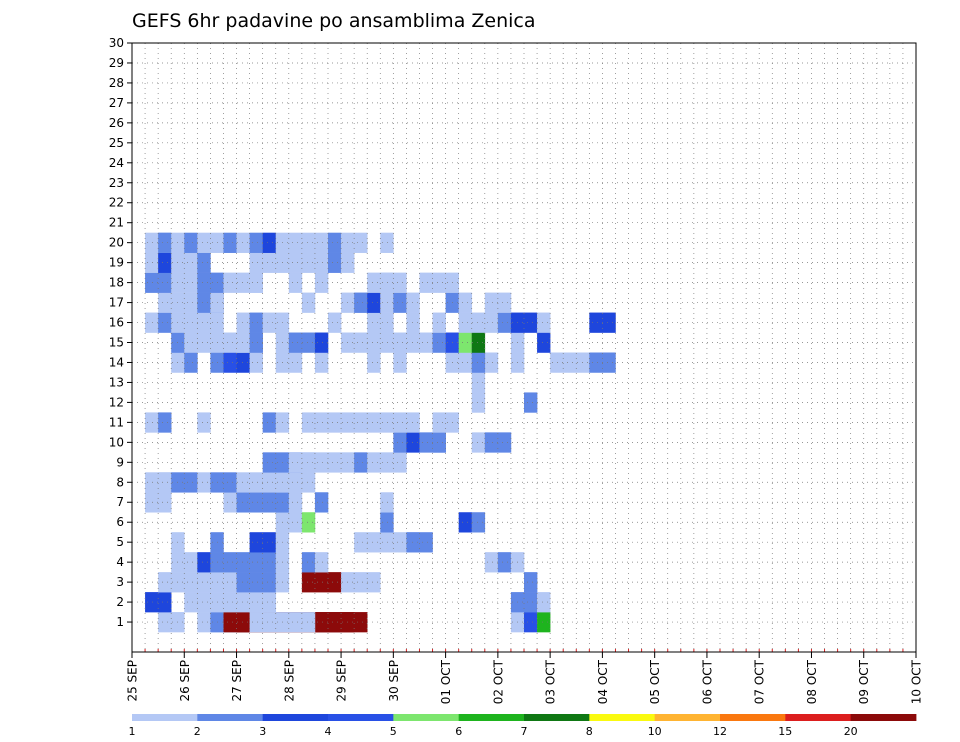  I want to click on y-tick-label: 4, so click(120, 562).